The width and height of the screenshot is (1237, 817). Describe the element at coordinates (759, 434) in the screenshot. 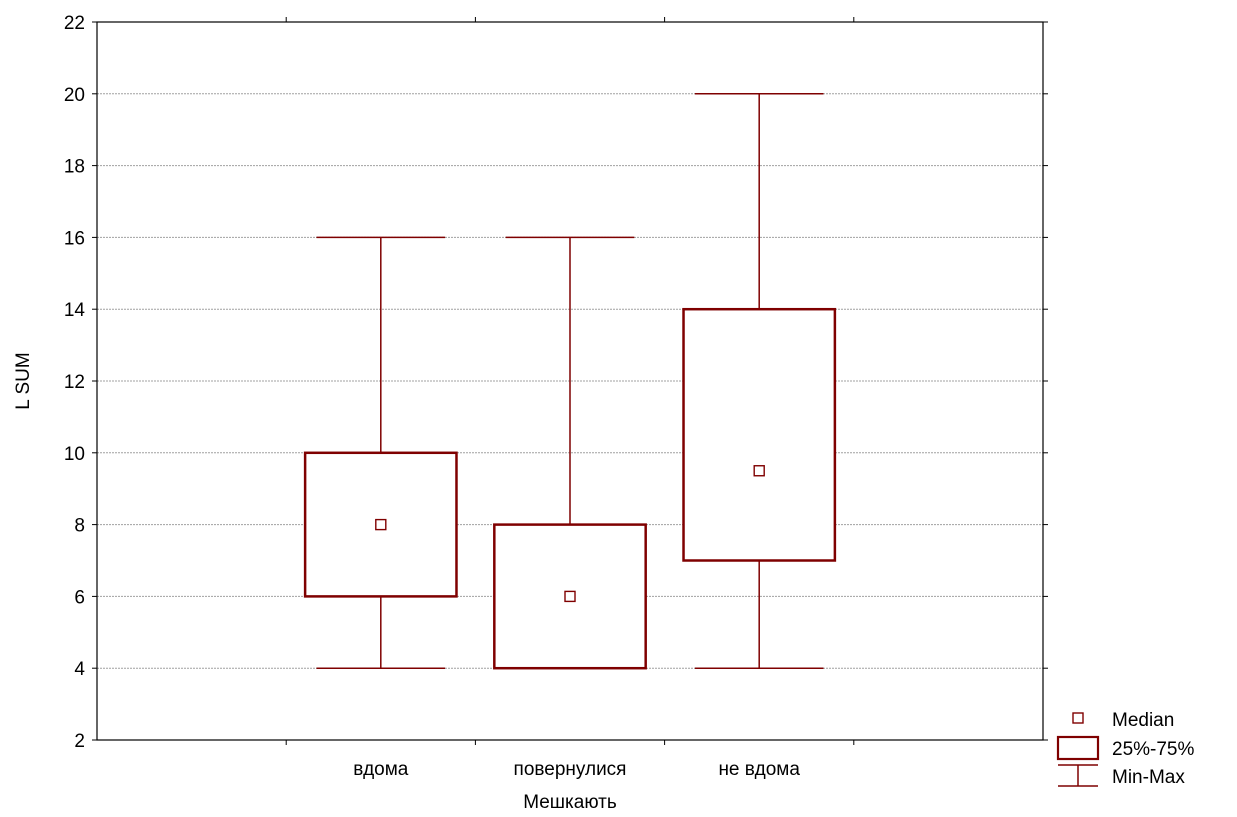

I see `box-iqr` at that location.